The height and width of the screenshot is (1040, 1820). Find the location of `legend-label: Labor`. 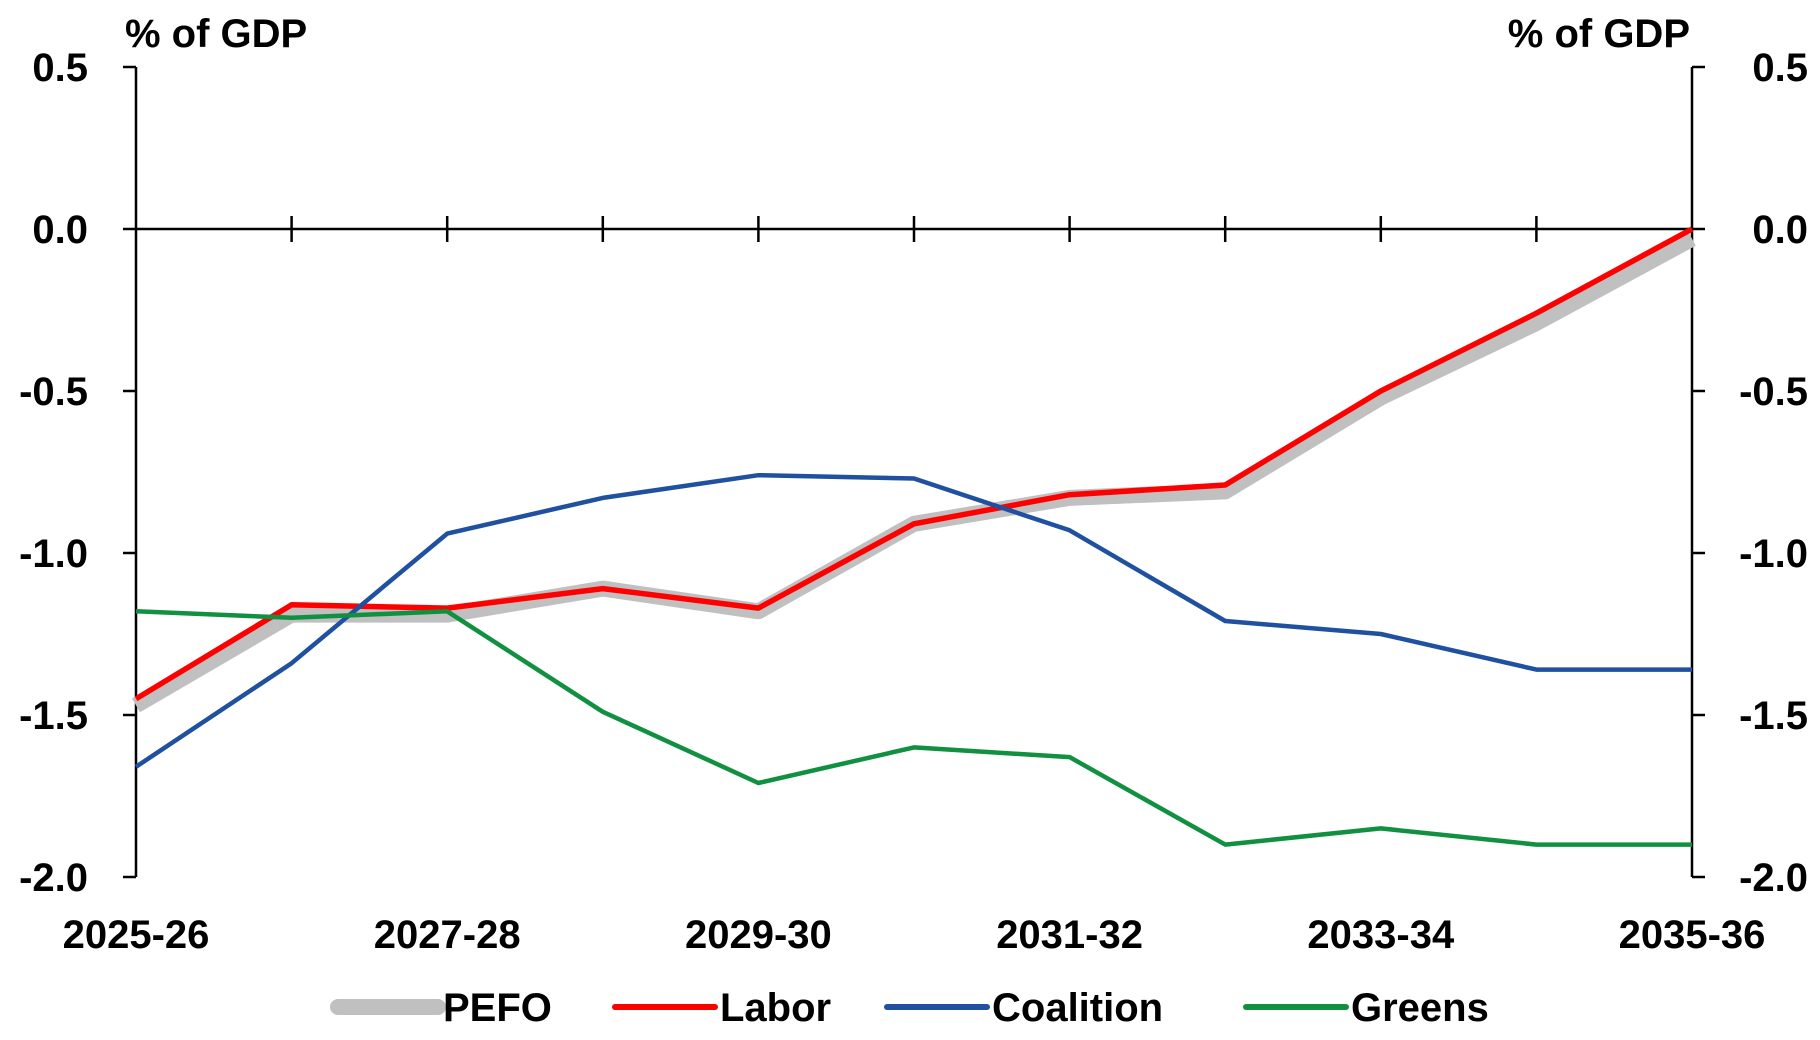

legend-label: Labor is located at coordinates (775, 1008).